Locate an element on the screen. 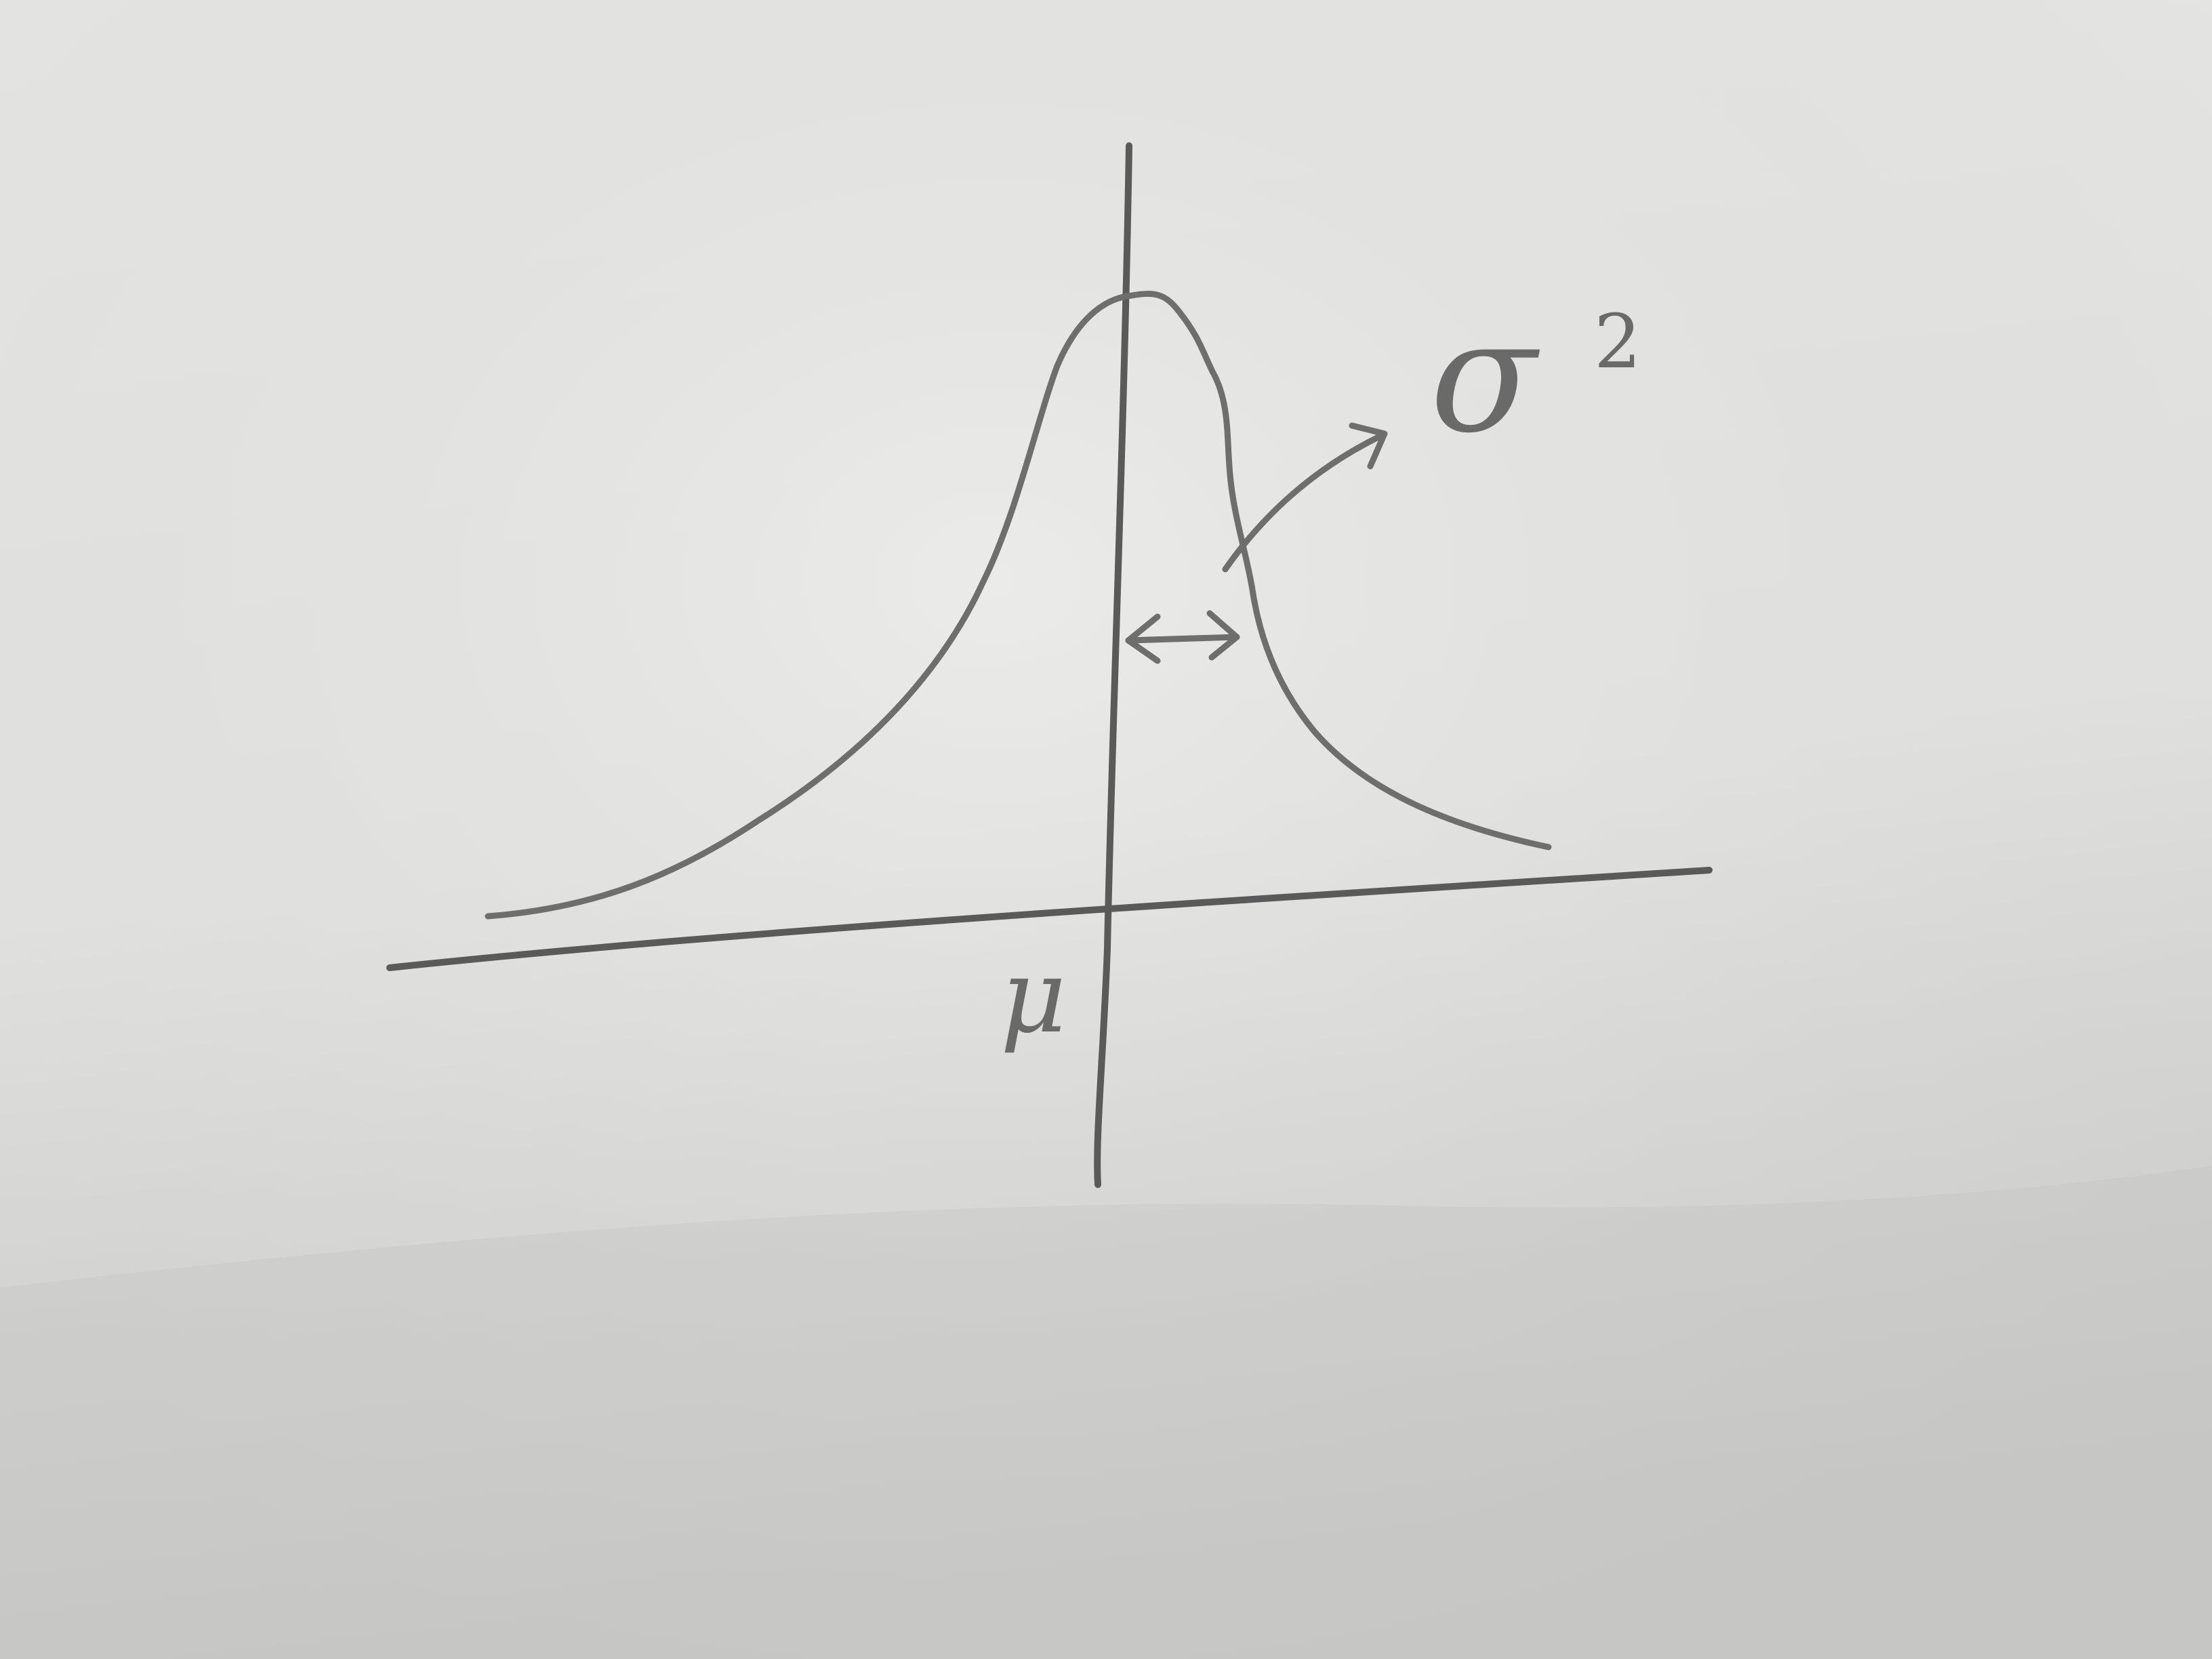  mu-label: μ is located at coordinates (1033, 997).